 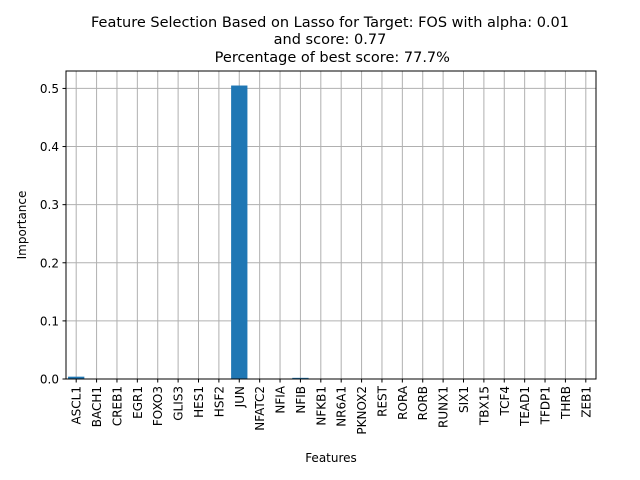 I want to click on chart-title-line-3: Percentage of best score: 77.7%, so click(x=330, y=58).